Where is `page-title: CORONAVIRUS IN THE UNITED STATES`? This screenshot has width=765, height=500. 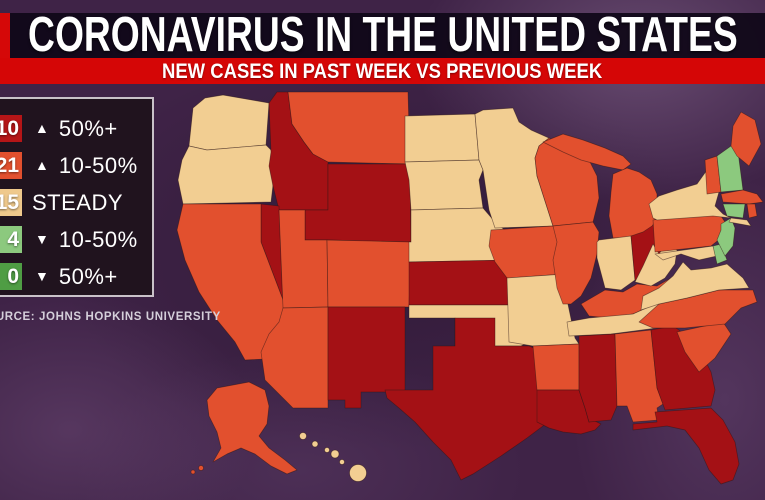 page-title: CORONAVIRUS IN THE UNITED STATES is located at coordinates (382, 35).